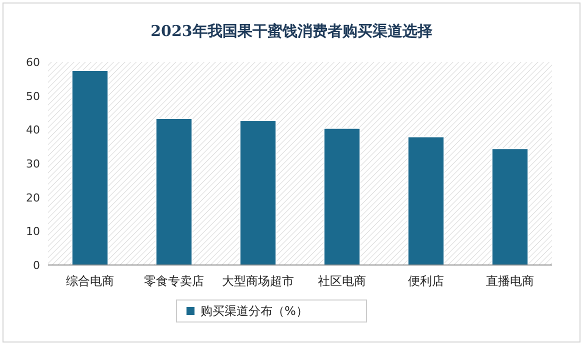 This screenshot has width=583, height=345. I want to click on y-tick-label: 40, so click(33, 130).